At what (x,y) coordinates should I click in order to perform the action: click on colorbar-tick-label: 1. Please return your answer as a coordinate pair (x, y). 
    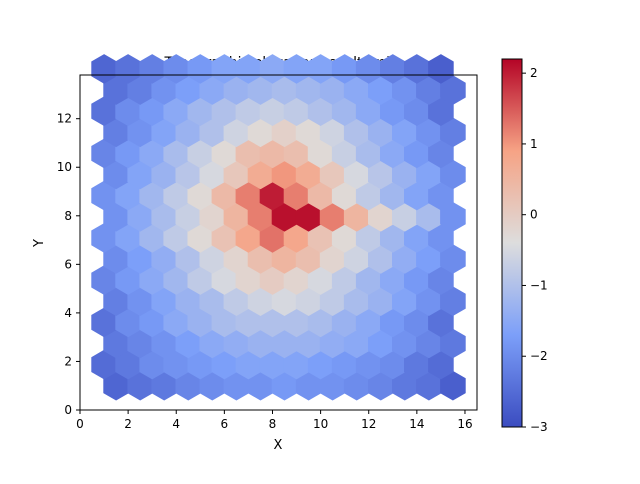
    Looking at the image, I should click on (534, 144).